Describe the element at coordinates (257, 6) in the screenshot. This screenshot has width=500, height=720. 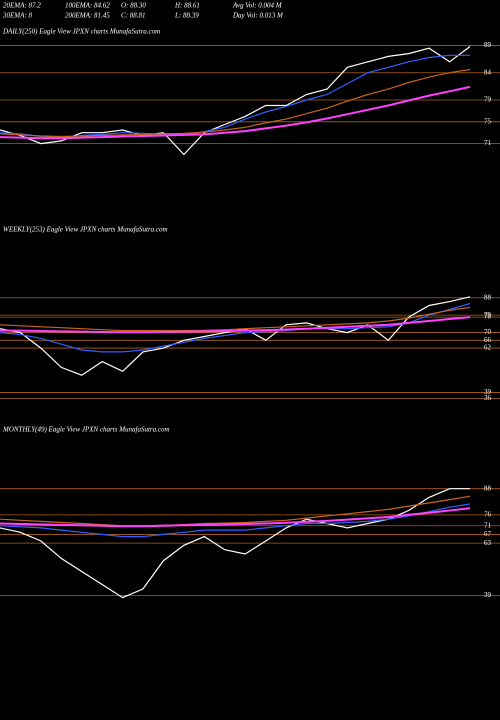
I see `header-stat: Avg Vol: 0.004 M` at that location.